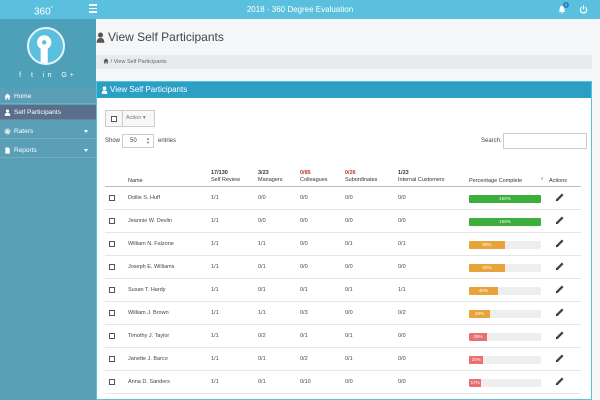  Describe the element at coordinates (25, 150) in the screenshot. I see `sidebar-item-label: Reports` at that location.